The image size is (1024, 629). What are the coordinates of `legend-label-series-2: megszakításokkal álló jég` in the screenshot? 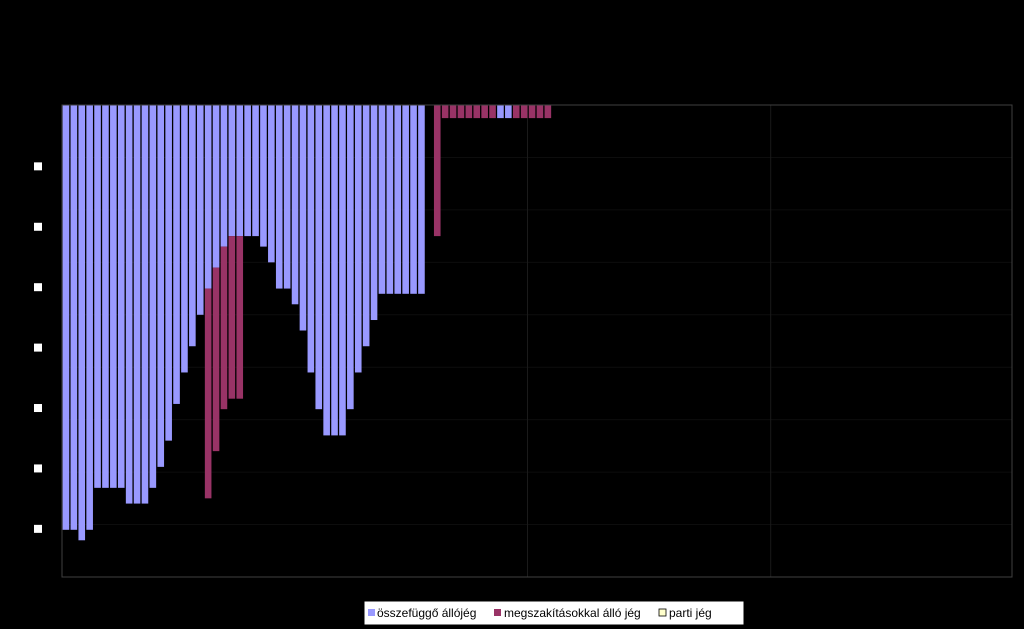 It's located at (572, 613).